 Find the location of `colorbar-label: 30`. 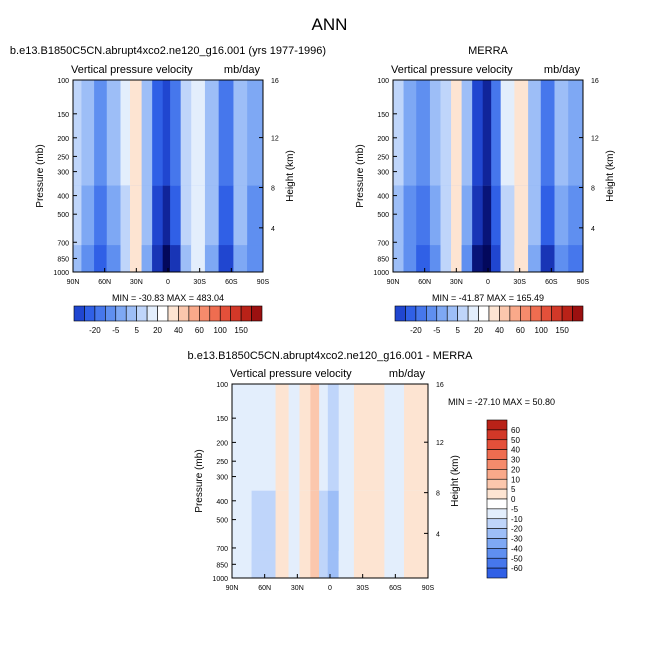

colorbar-label: 30 is located at coordinates (515, 460).